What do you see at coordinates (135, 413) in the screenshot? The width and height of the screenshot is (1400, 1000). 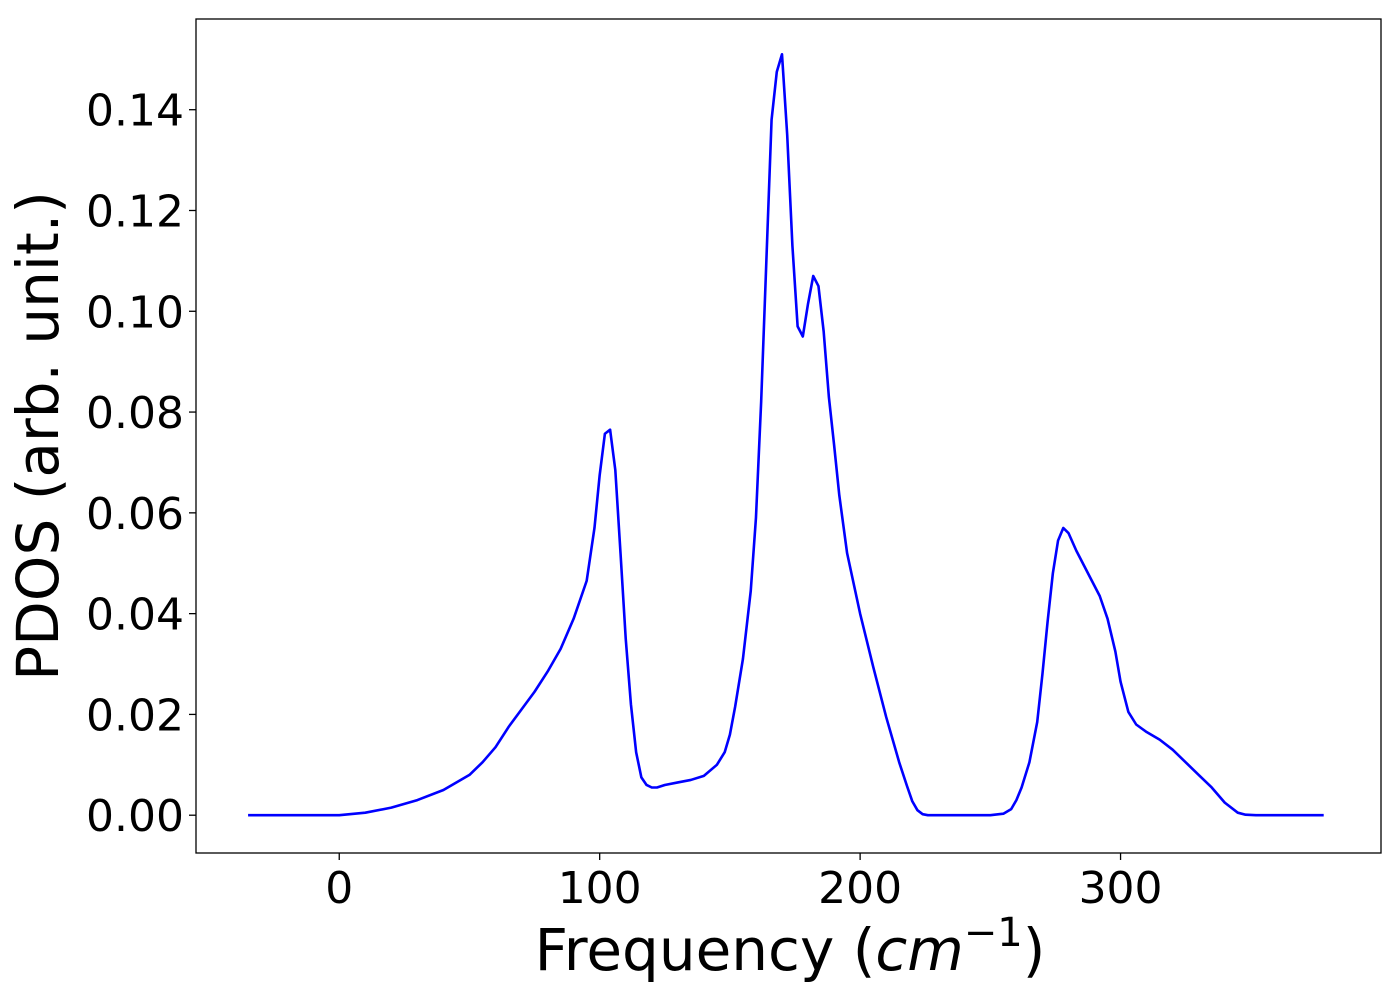 I see `y-tick-label: 0.08` at bounding box center [135, 413].